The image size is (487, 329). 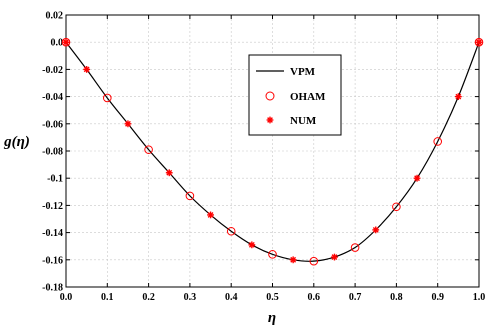 I want to click on y-tick-label: 0.02, so click(x=55, y=16).